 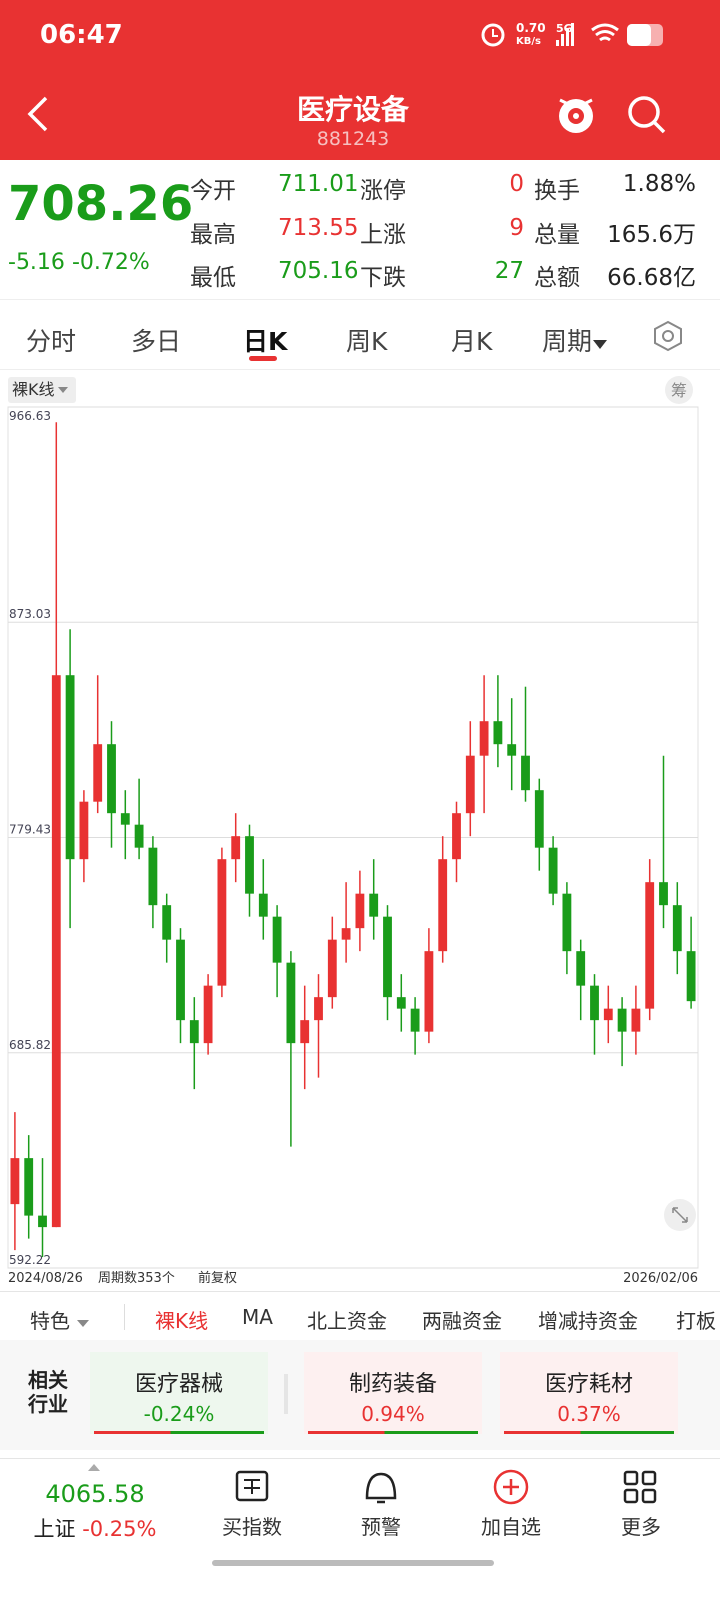 What do you see at coordinates (347, 1321) in the screenshot?
I see `indicator-tab: 北上资金` at bounding box center [347, 1321].